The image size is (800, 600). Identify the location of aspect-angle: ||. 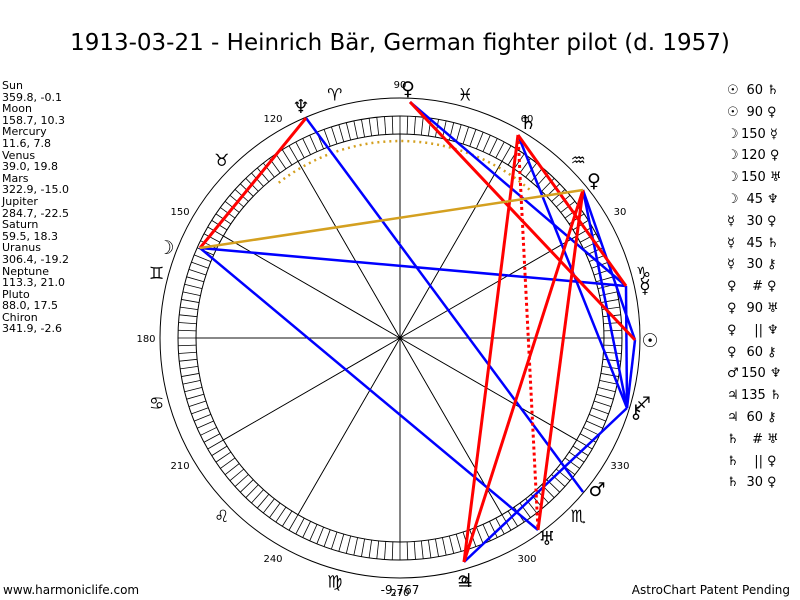
(758, 461).